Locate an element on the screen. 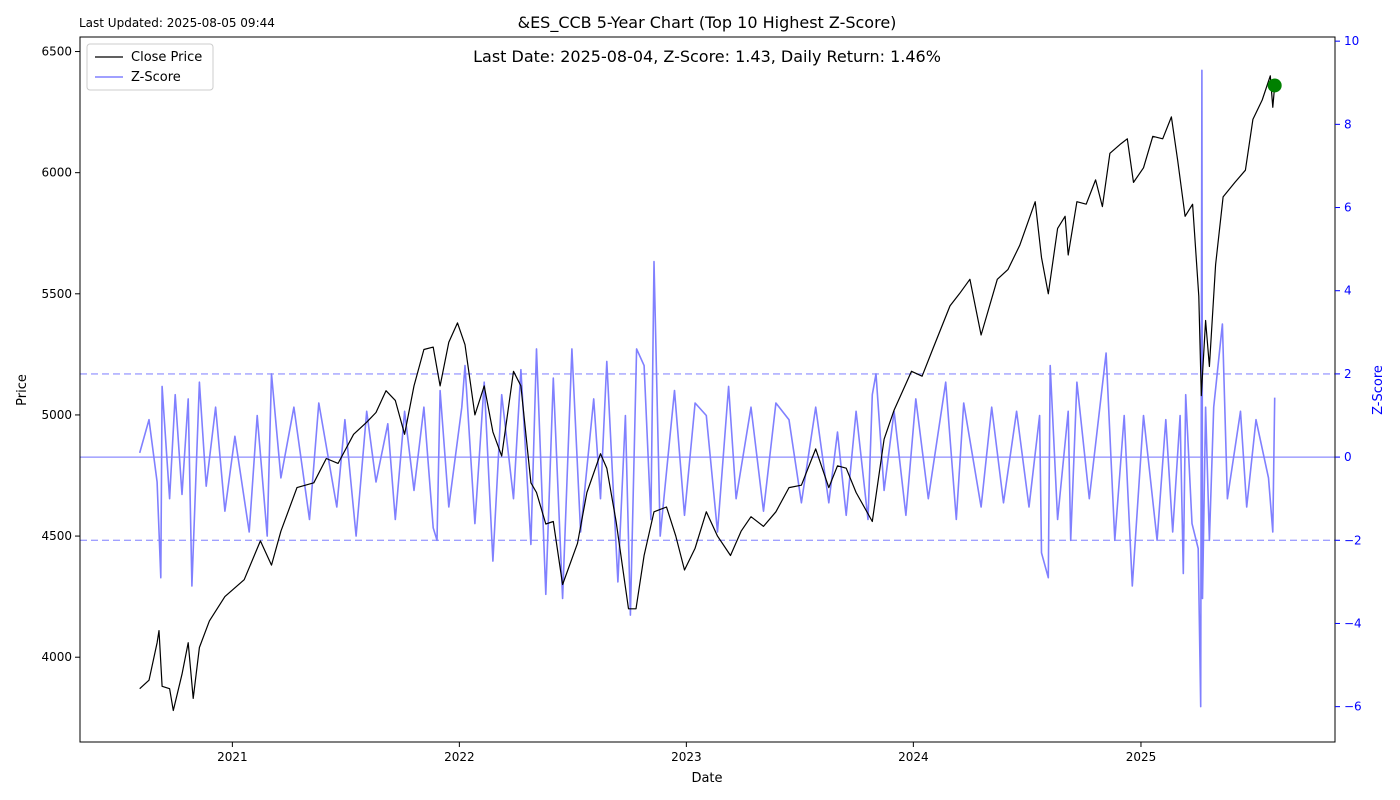 The width and height of the screenshot is (1400, 800). y-tick-label-right: 10 is located at coordinates (1351, 41).